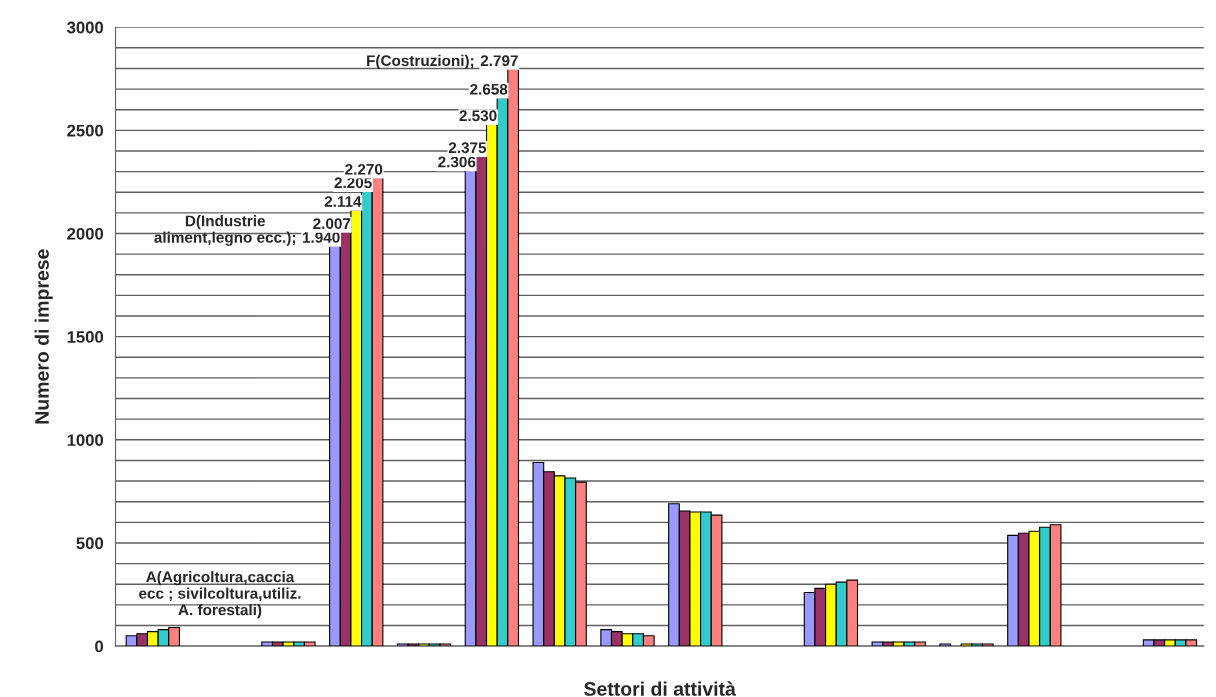 Image resolution: width=1216 pixels, height=697 pixels. What do you see at coordinates (945, 645) in the screenshot?
I see `bar` at bounding box center [945, 645].